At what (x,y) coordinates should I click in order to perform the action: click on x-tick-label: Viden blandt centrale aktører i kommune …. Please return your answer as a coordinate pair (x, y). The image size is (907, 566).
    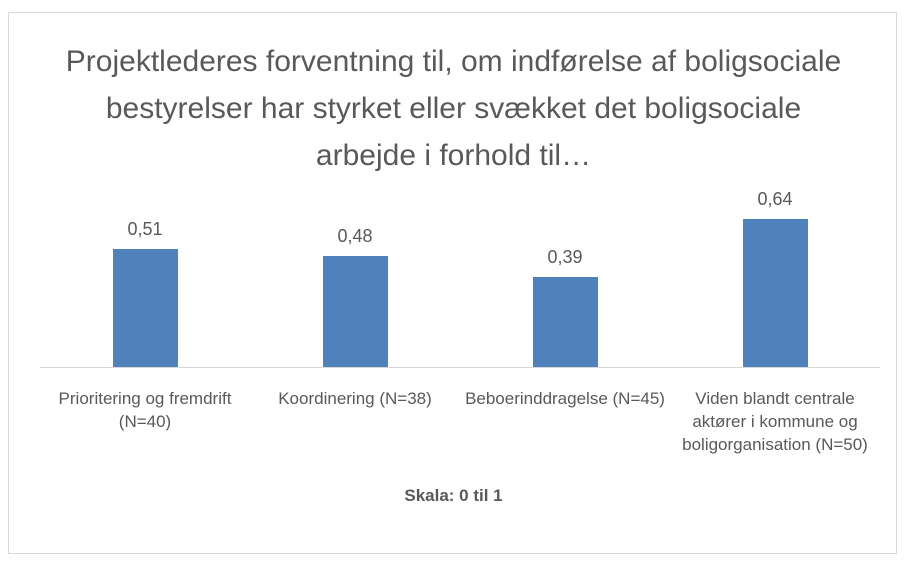
    Looking at the image, I should click on (775, 421).